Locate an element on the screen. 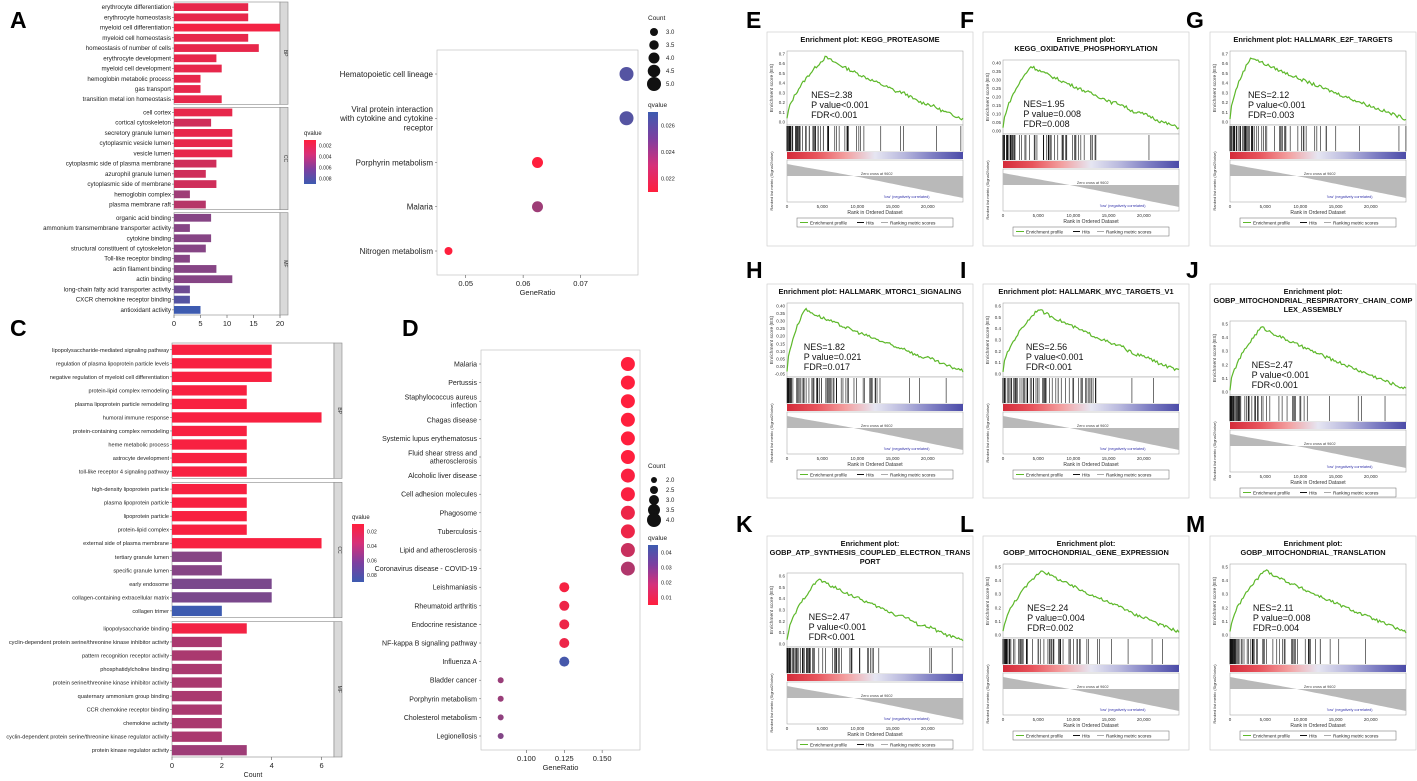 This screenshot has width=1417, height=781. category-label: cytoplasmic side of membrane is located at coordinates (129, 184).